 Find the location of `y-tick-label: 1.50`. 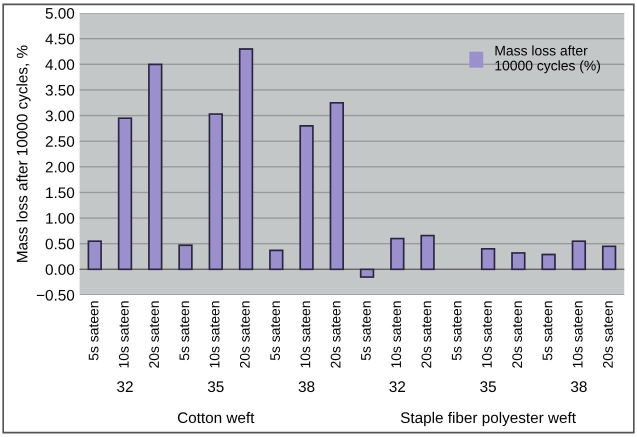

y-tick-label: 1.50 is located at coordinates (60, 192).